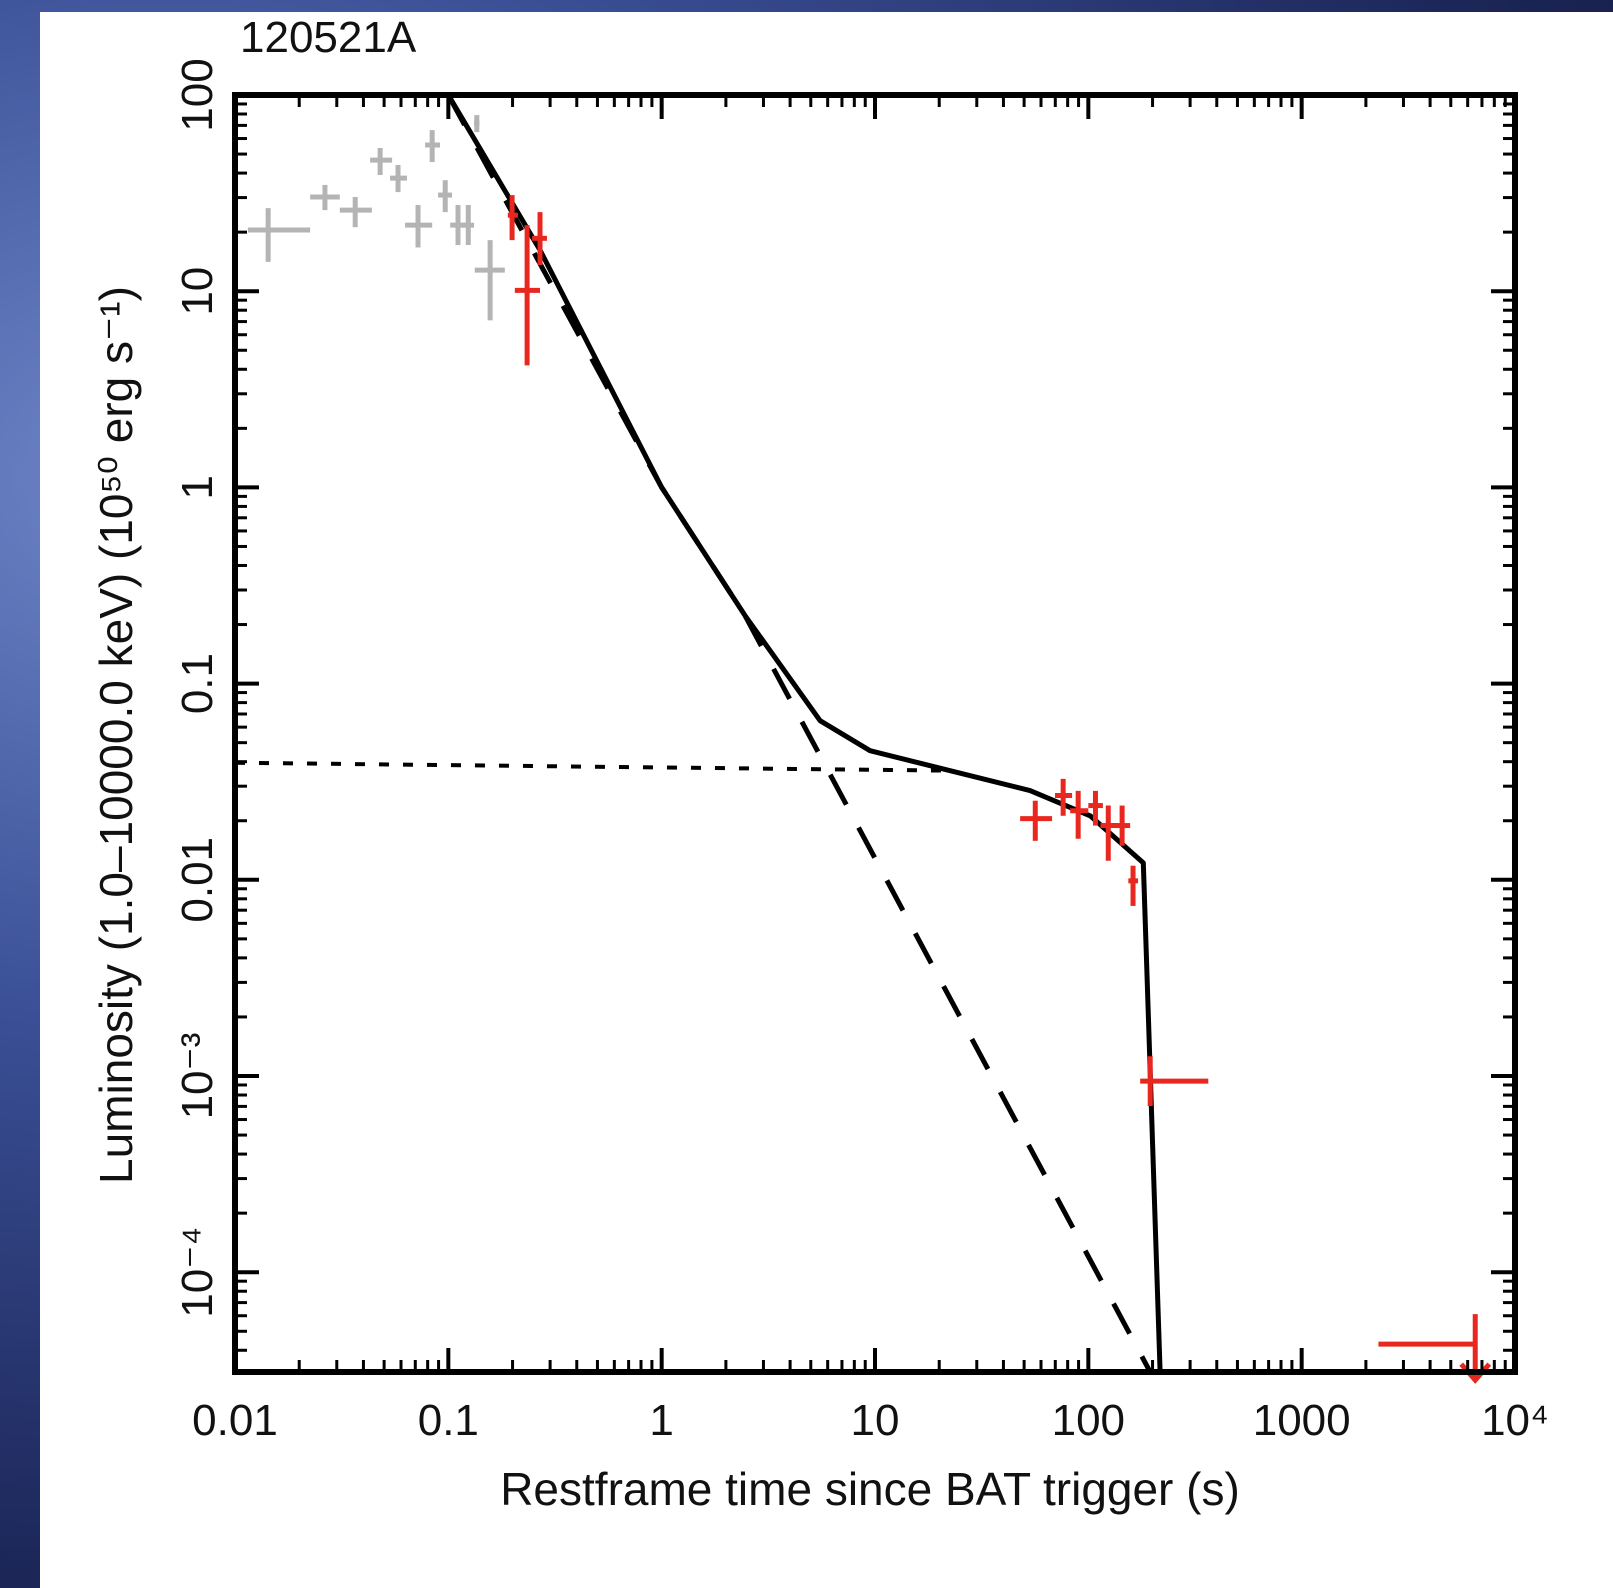 This screenshot has height=1588, width=1613. I want to click on y-tick-label: 0.01, so click(197, 880).